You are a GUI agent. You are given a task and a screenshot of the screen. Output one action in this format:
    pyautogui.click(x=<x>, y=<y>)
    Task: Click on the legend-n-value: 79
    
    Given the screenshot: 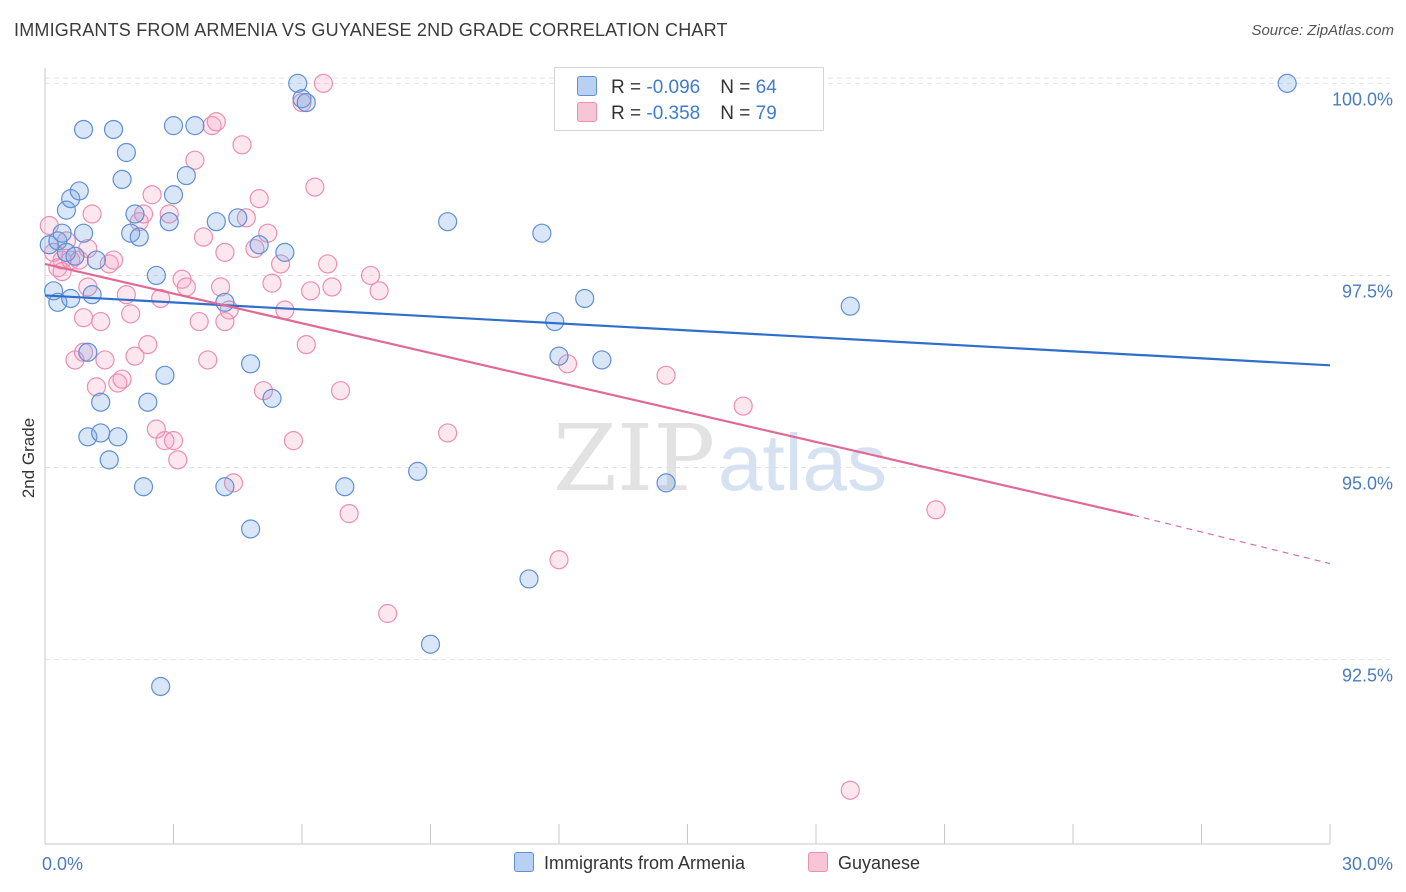 What is the action you would take?
    pyautogui.click(x=766, y=113)
    